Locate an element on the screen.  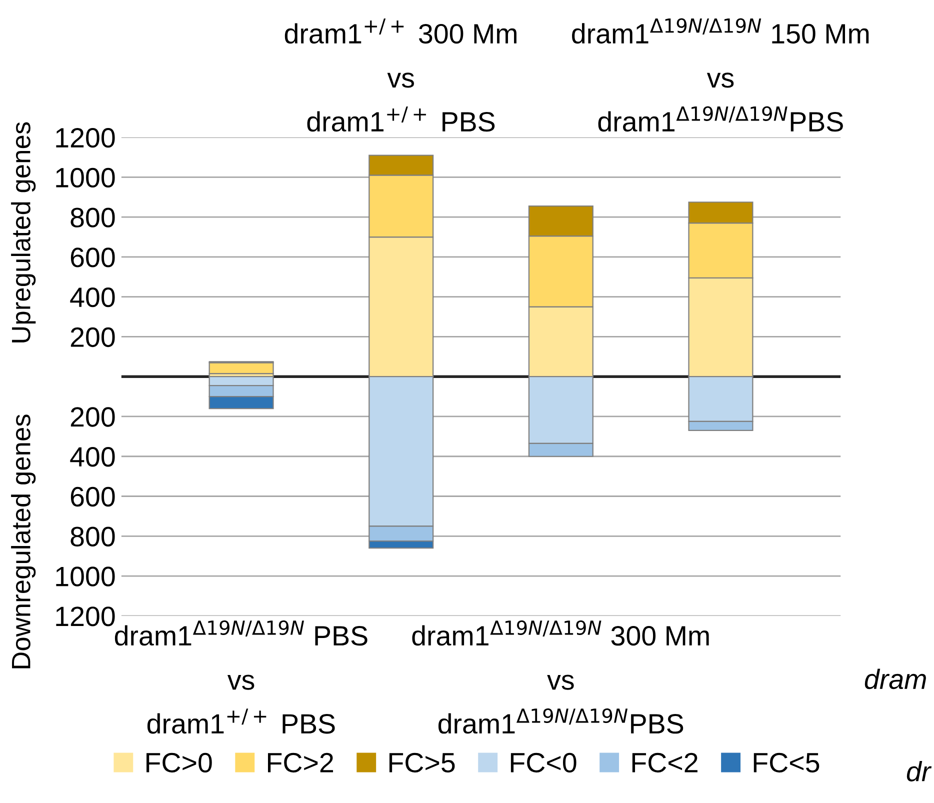
text: dram is located at coordinates (895, 679).